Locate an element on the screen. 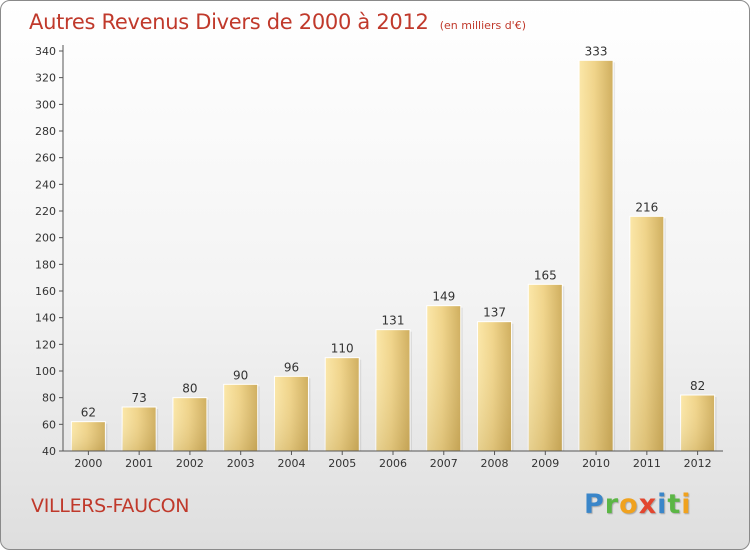 The width and height of the screenshot is (750, 550). x-tick-label: 2010 is located at coordinates (596, 463).